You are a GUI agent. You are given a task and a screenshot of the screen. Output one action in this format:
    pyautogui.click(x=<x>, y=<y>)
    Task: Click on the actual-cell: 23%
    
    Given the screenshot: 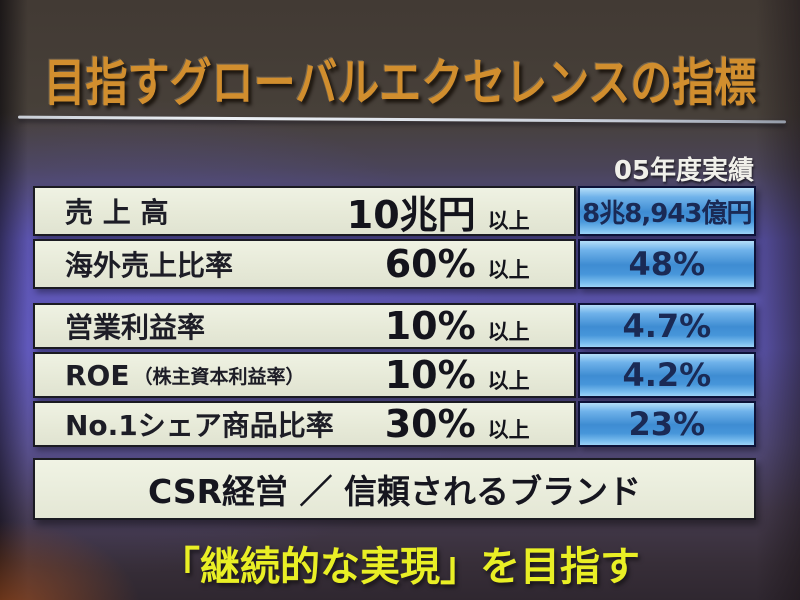 What is the action you would take?
    pyautogui.click(x=666, y=424)
    